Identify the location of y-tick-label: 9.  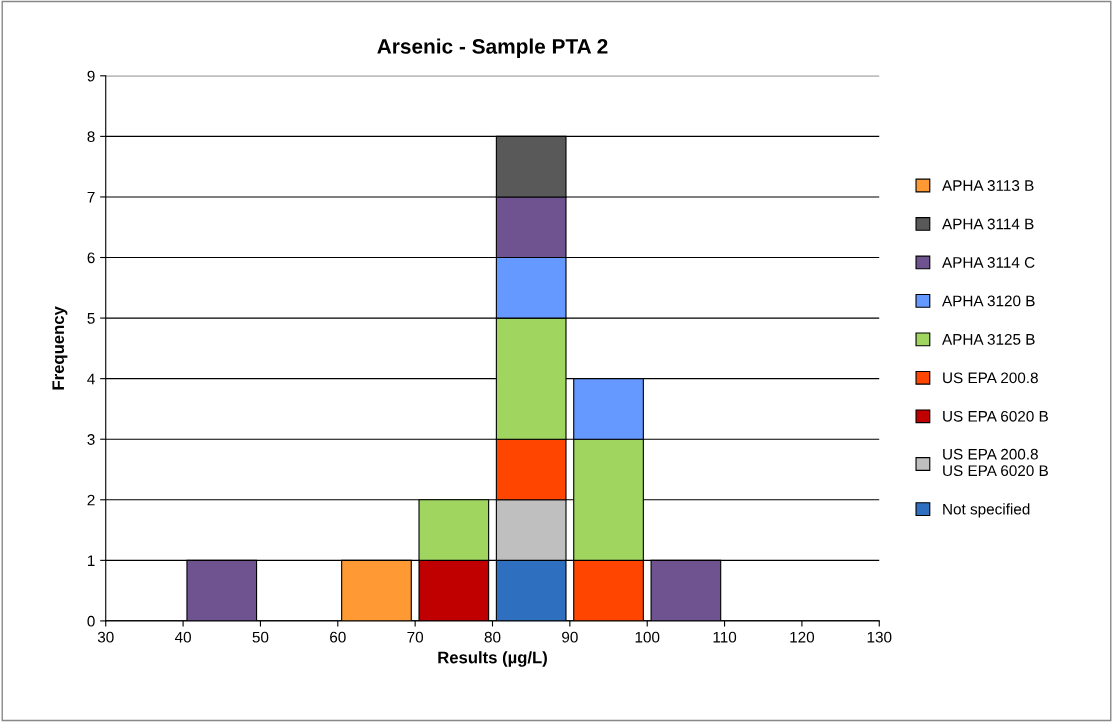
(91, 76).